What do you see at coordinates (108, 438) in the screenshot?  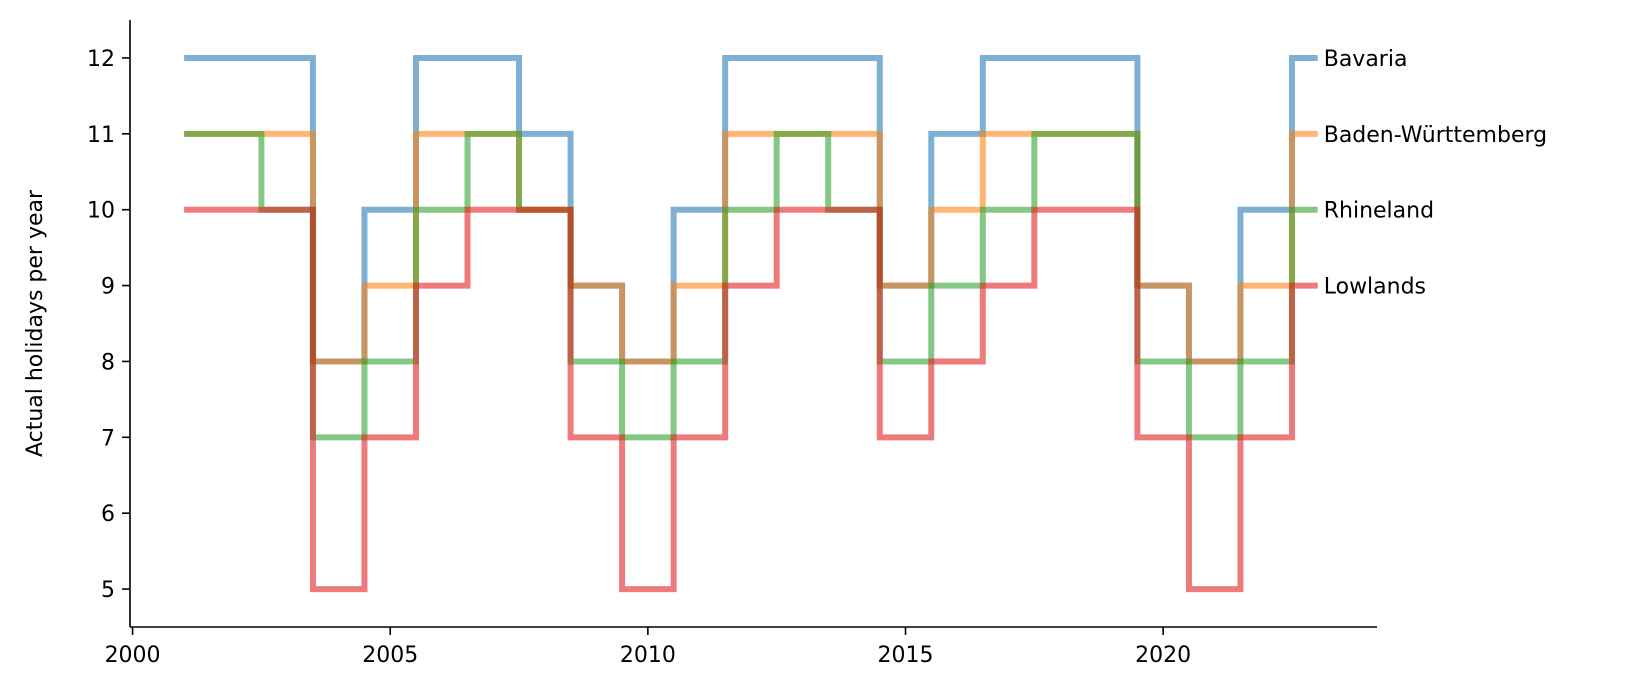 I see `y-tick-label-7: 7` at bounding box center [108, 438].